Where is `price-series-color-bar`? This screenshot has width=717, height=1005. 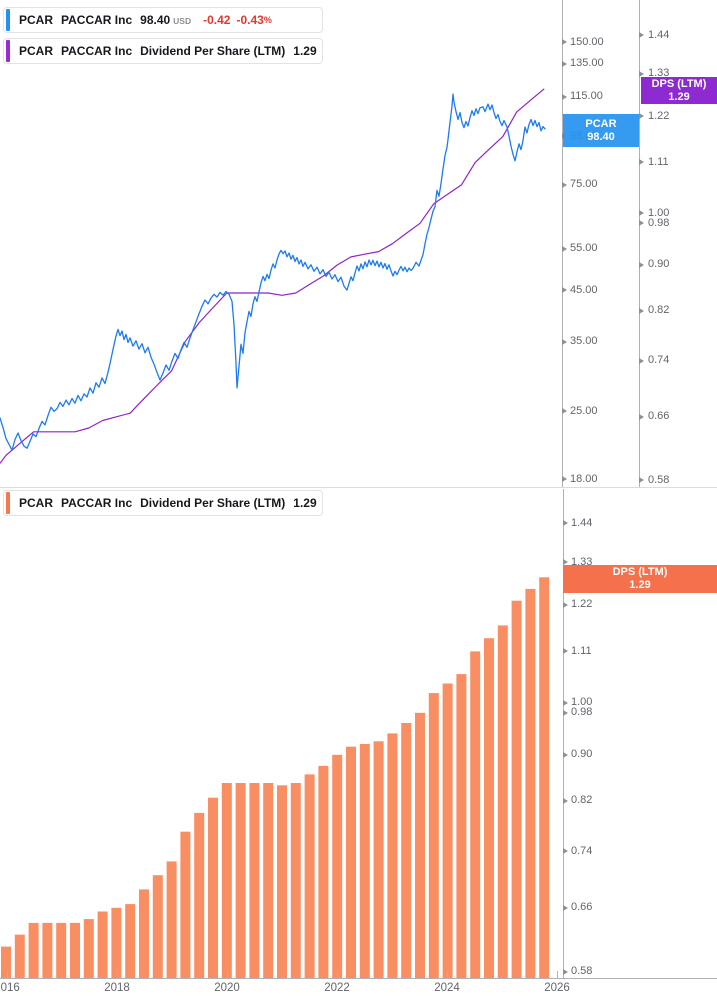
price-series-color-bar is located at coordinates (8, 20).